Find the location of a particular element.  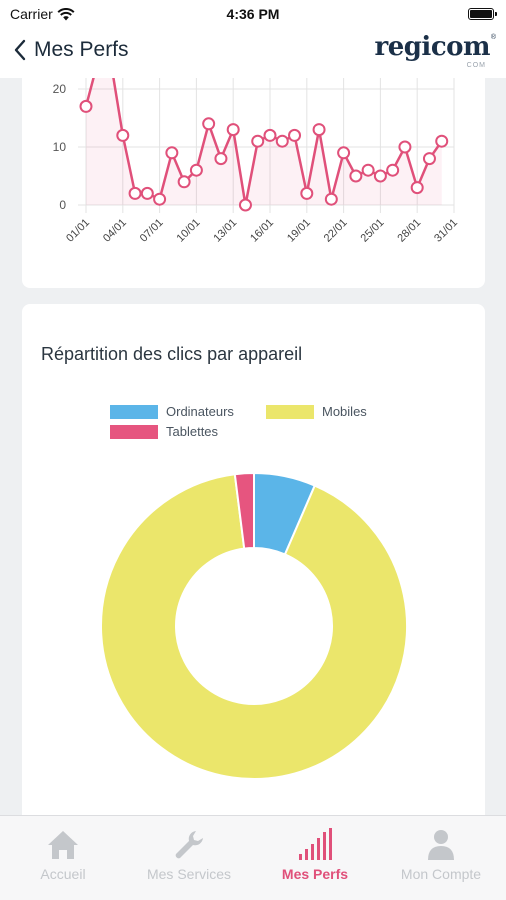

tab-label: Mon Compte is located at coordinates (441, 874).